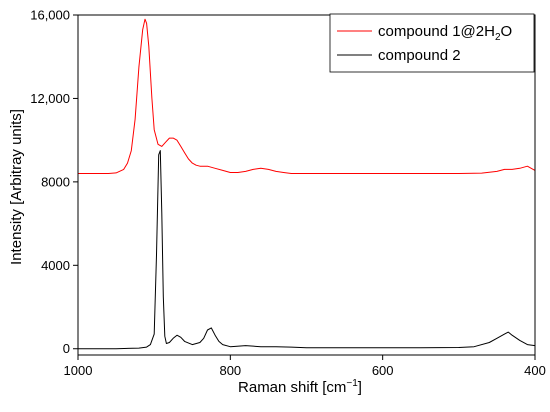 This screenshot has width=550, height=412. What do you see at coordinates (66, 348) in the screenshot?
I see `y-tick-label: 0` at bounding box center [66, 348].